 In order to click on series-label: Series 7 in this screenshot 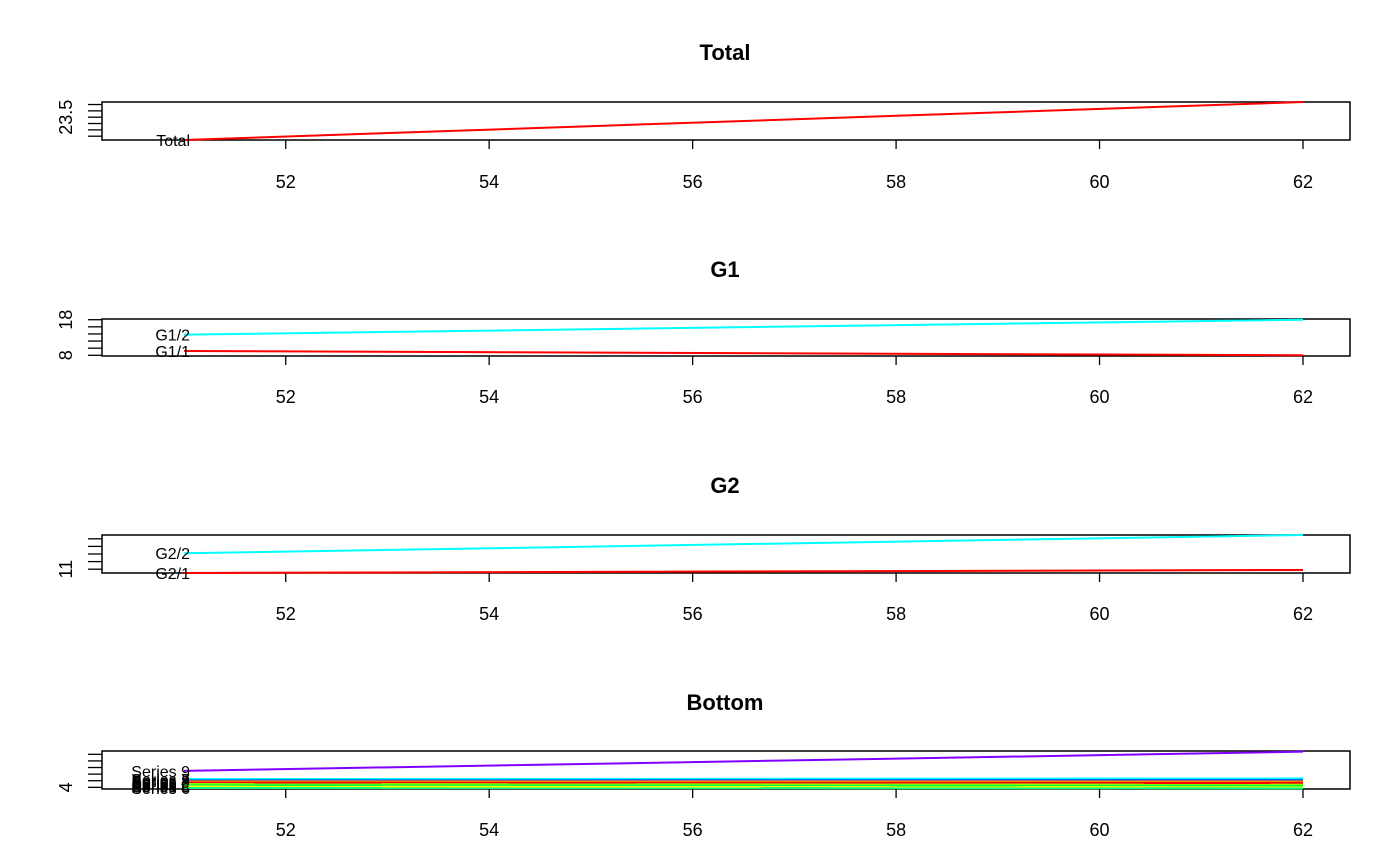, I will do `click(160, 780)`.